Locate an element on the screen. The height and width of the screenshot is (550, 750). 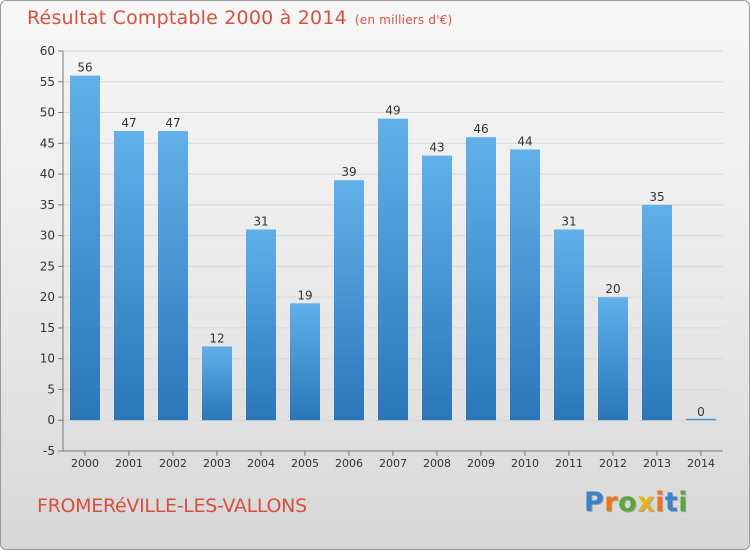
bar-value-label: 56 is located at coordinates (84, 68).